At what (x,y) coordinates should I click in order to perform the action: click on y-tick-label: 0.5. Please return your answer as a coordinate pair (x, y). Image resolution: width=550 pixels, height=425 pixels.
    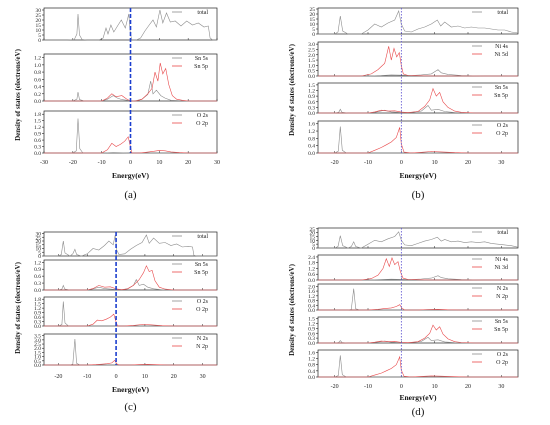
    Looking at the image, I should click on (37, 362).